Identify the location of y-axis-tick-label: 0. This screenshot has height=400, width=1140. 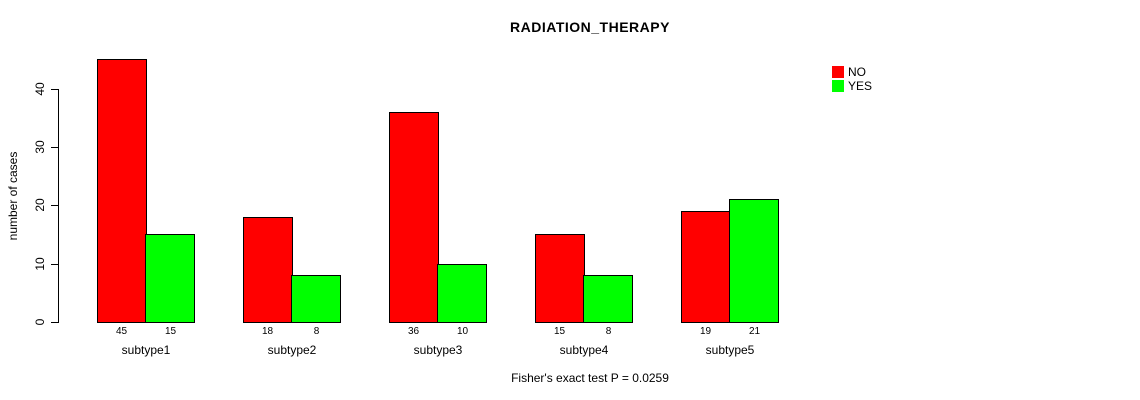
(40, 322).